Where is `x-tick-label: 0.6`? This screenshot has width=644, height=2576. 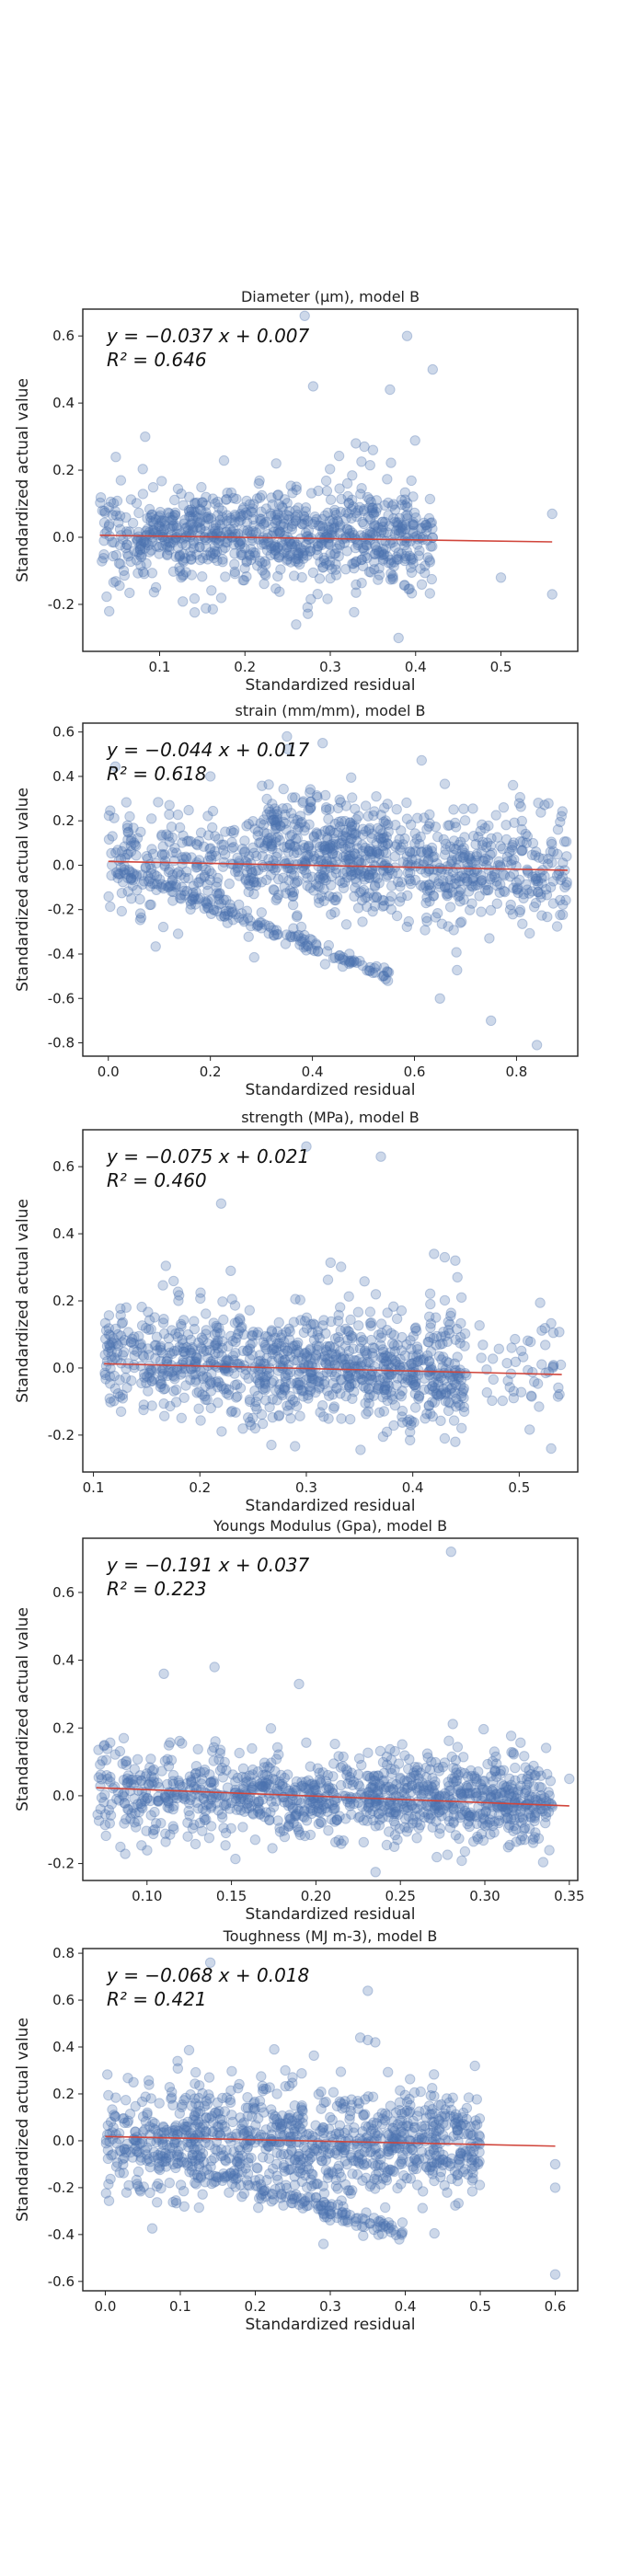
x-tick-label: 0.6 is located at coordinates (415, 1072).